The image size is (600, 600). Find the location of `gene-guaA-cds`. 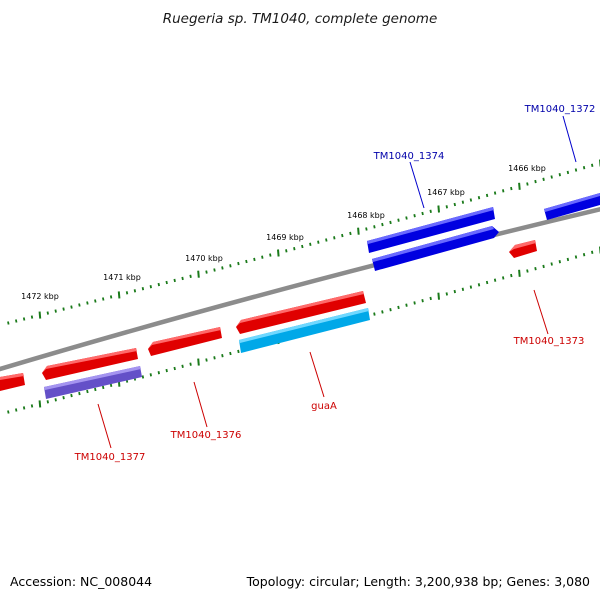

gene-guaA-cds is located at coordinates (304, 330).